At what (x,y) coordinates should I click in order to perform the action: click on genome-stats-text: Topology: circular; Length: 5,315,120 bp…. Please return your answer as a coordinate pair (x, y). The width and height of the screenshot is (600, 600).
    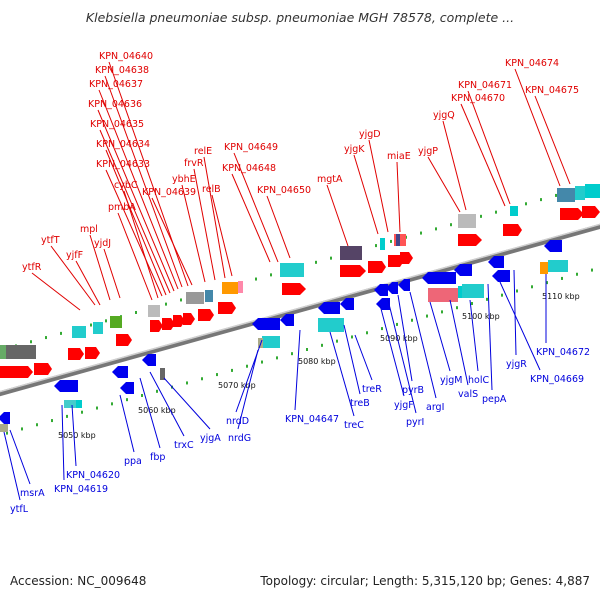
    Looking at the image, I should click on (425, 581).